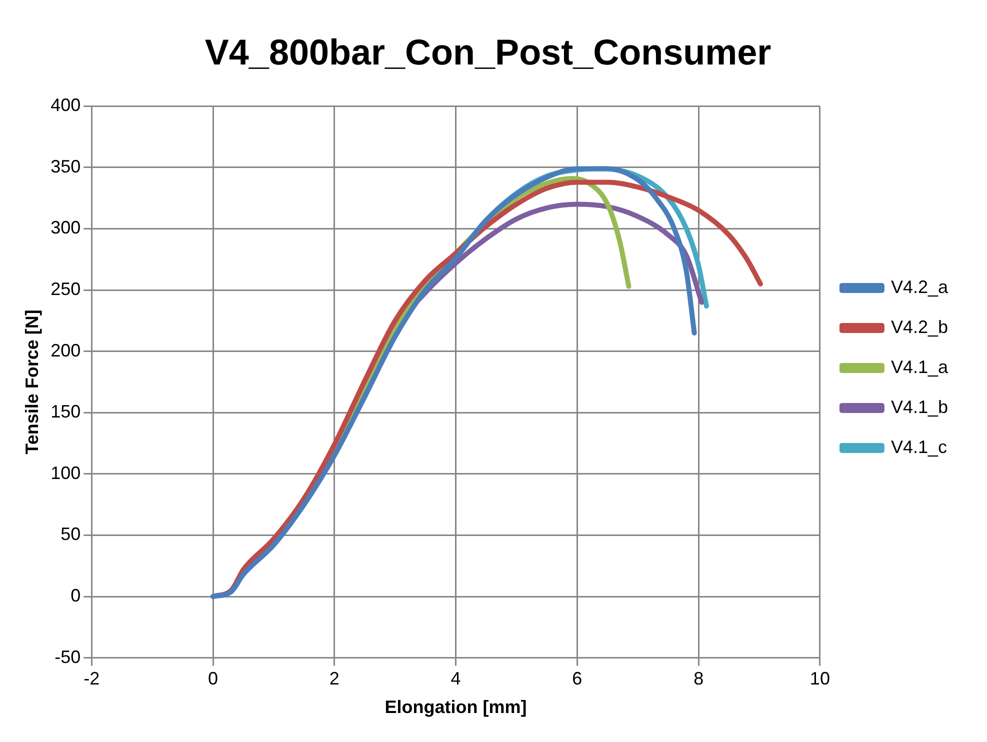  Describe the element at coordinates (65, 105) in the screenshot. I see `y-tick-label: 400` at that location.